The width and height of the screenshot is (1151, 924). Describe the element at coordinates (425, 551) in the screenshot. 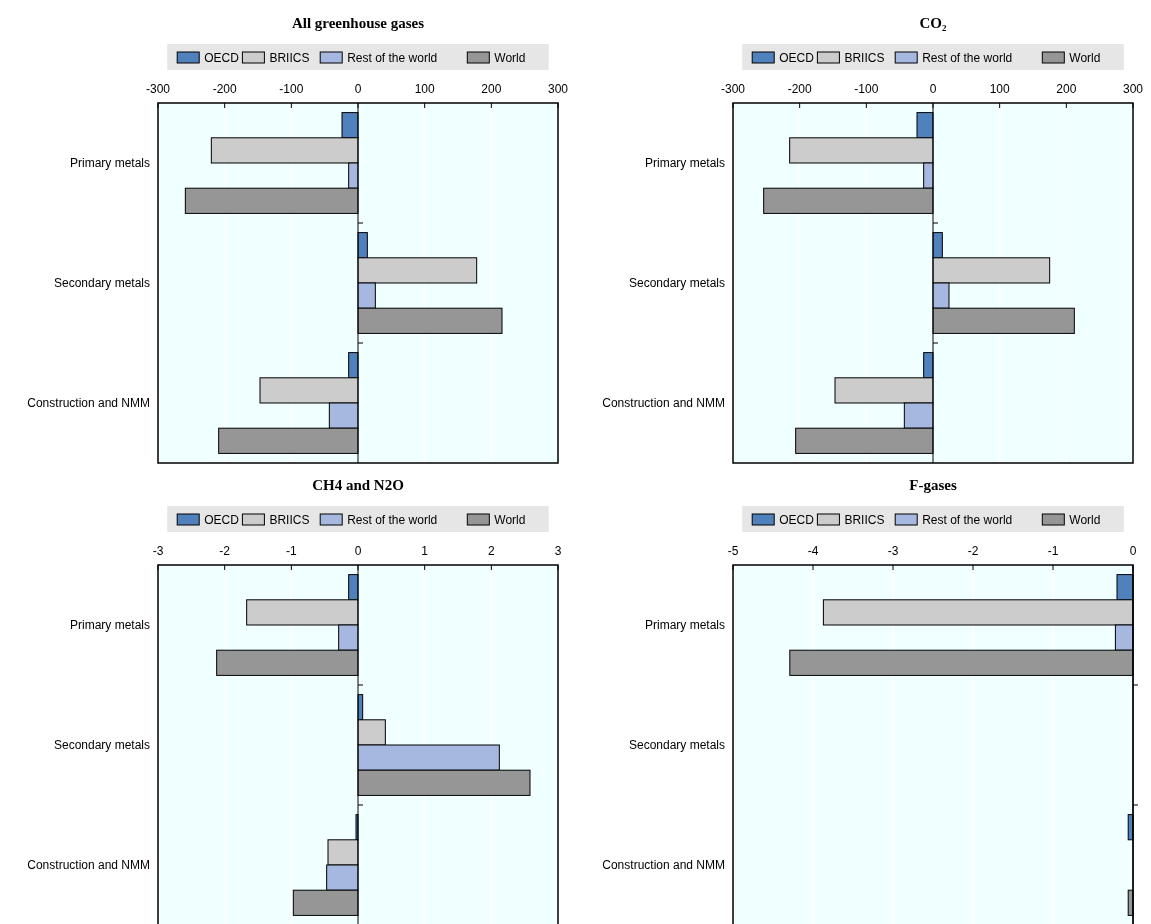

I see `x-tick-label: 1` at that location.